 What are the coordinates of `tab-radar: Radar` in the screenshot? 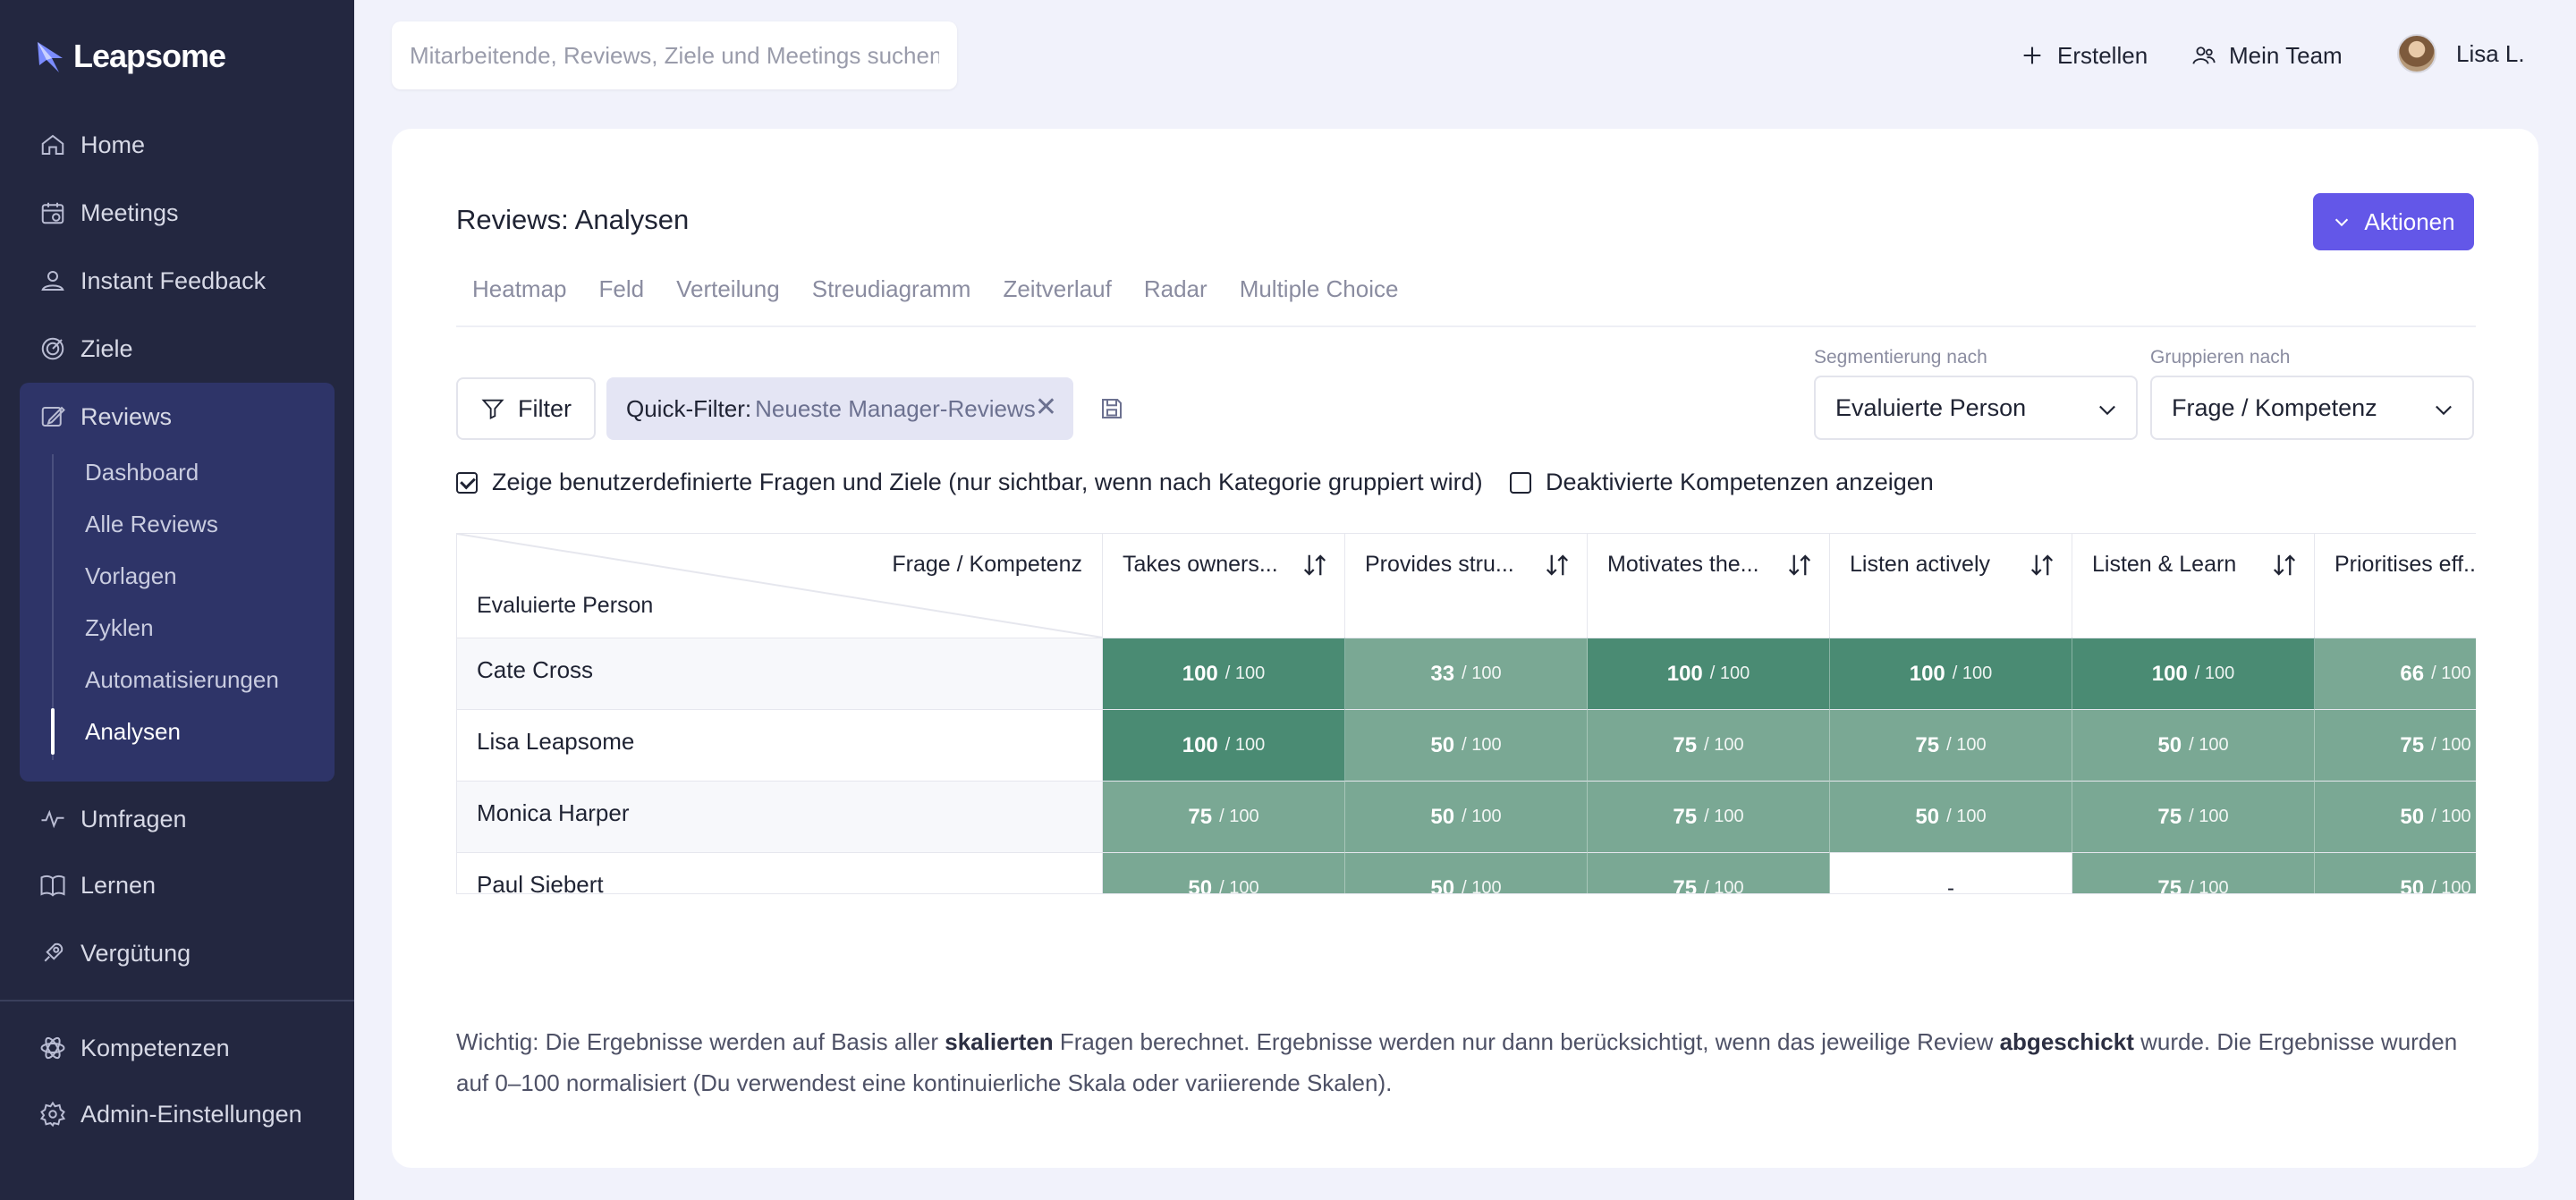 It's located at (1175, 289).